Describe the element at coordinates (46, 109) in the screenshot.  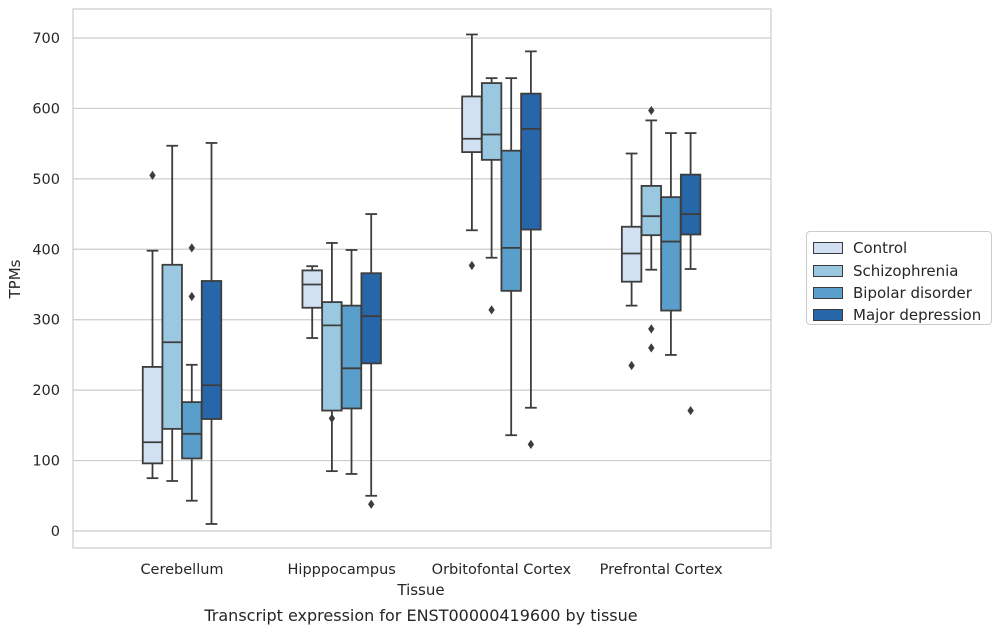
I see `y-tick-label: 600` at that location.